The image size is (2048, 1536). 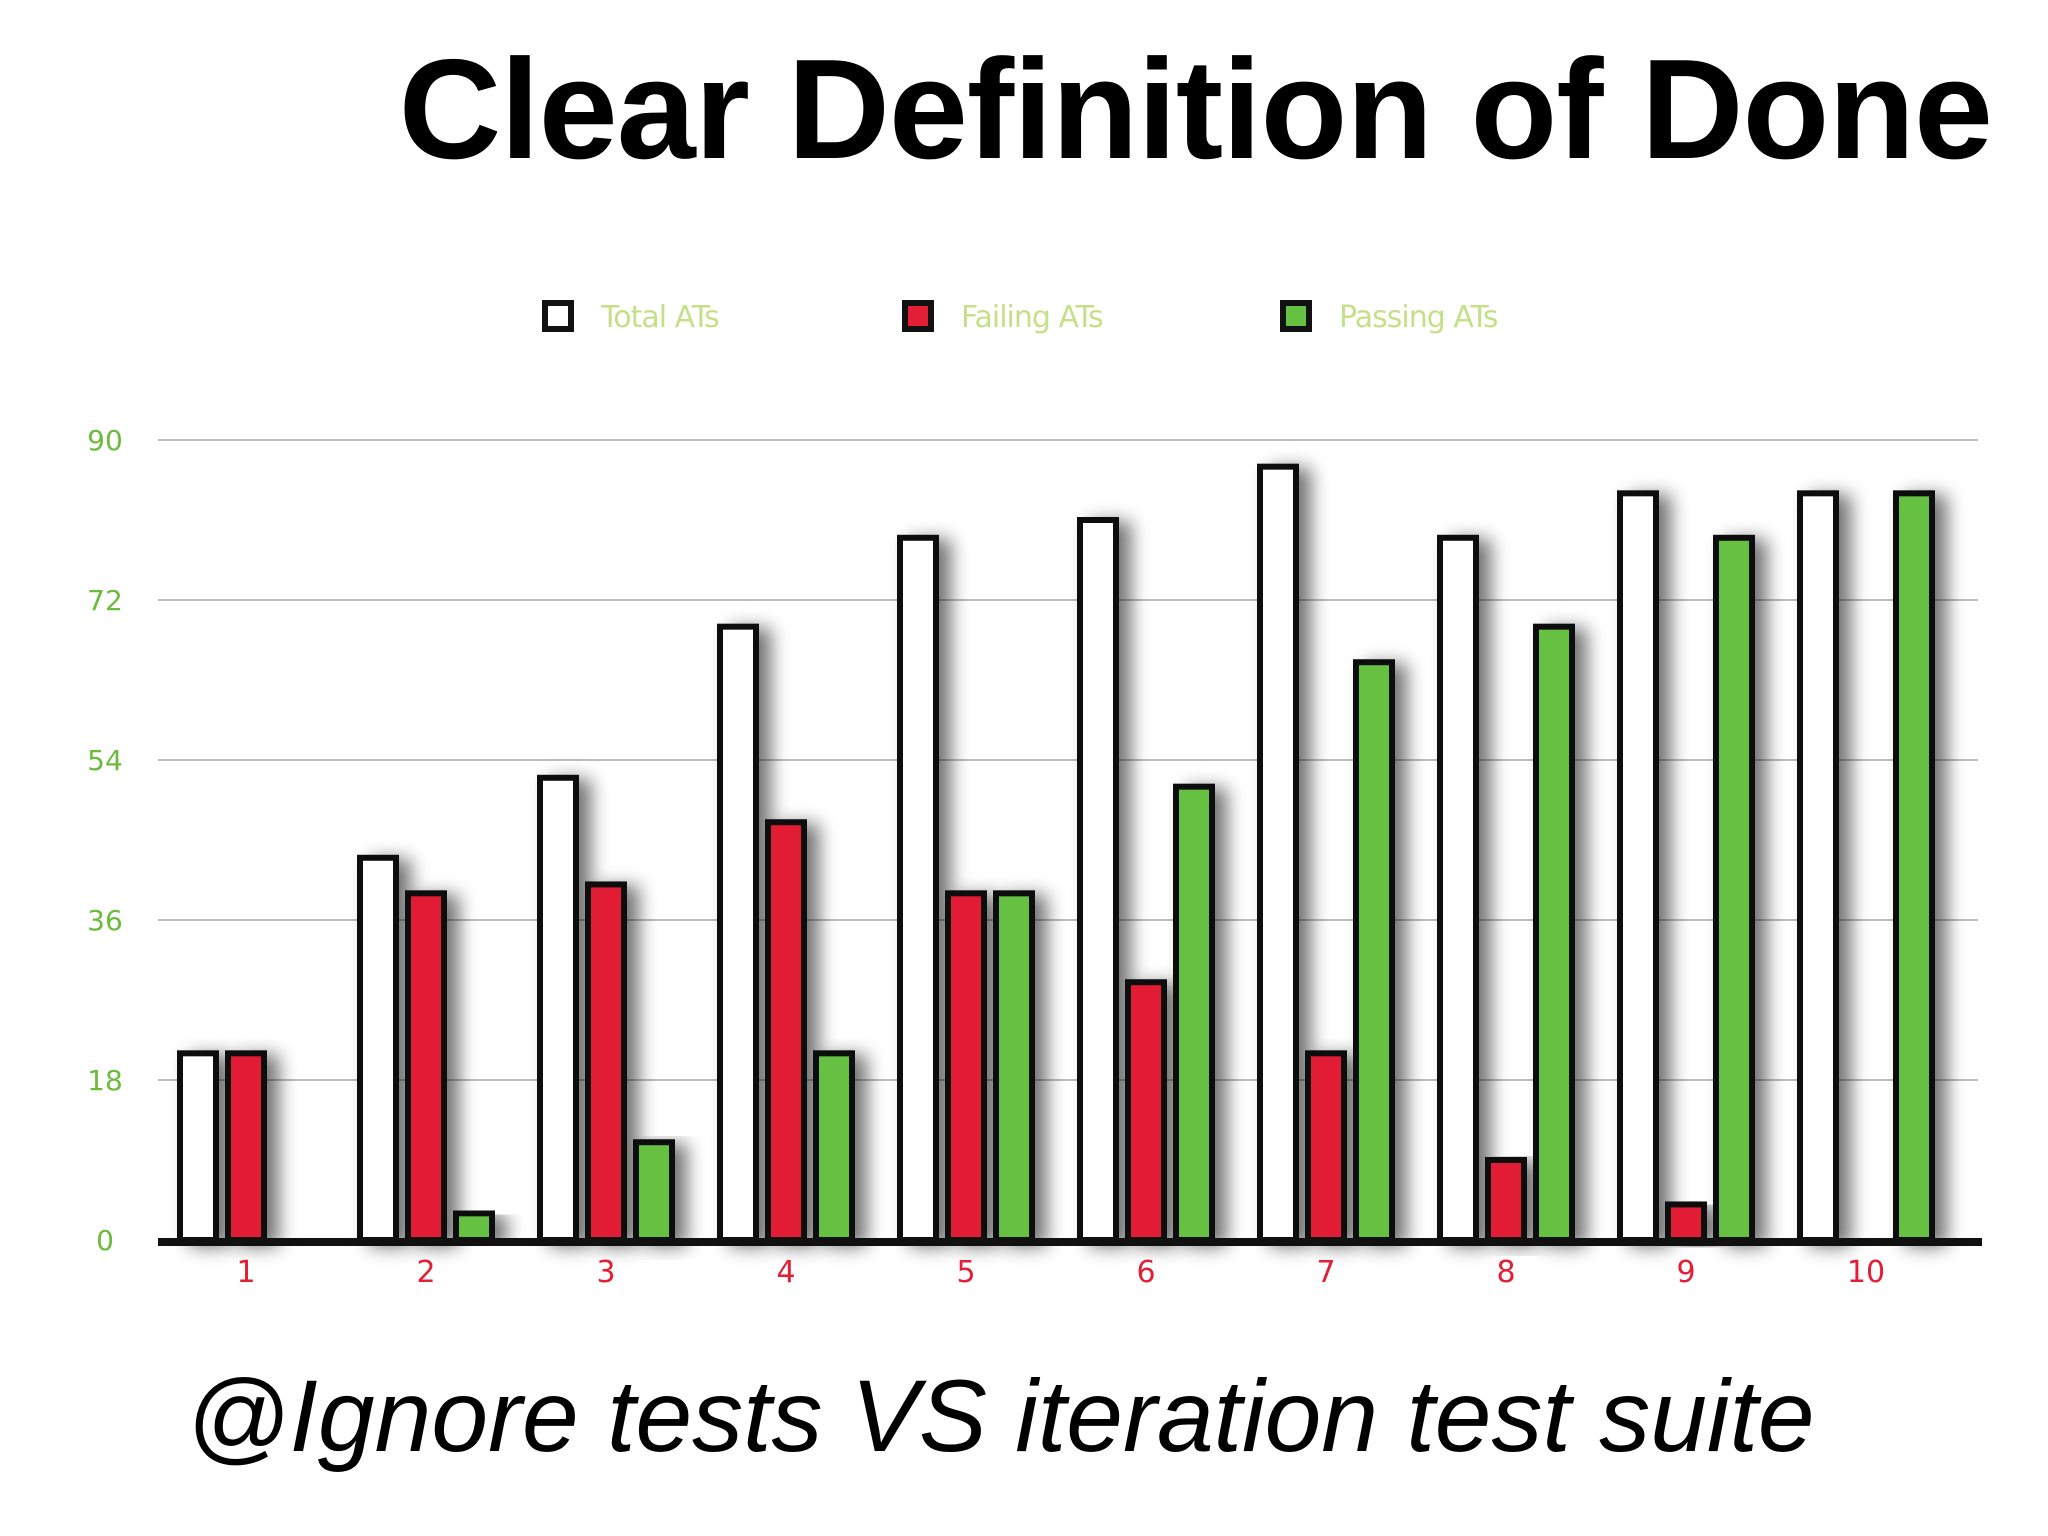 What do you see at coordinates (105, 440) in the screenshot?
I see `y-tick-label: 90` at bounding box center [105, 440].